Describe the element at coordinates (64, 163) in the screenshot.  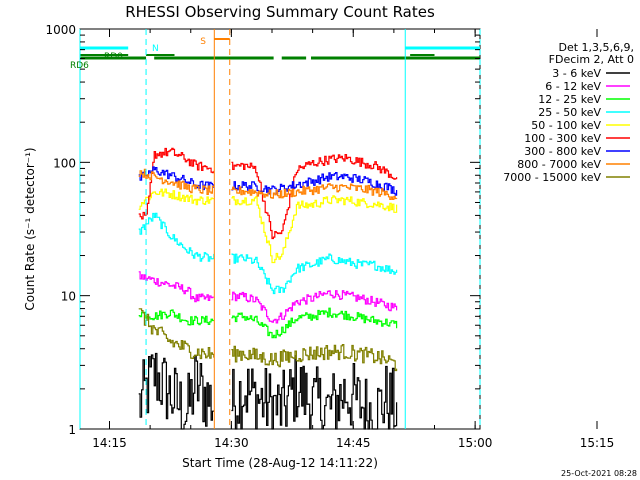
I see `y-tick-label-2: 100` at that location.